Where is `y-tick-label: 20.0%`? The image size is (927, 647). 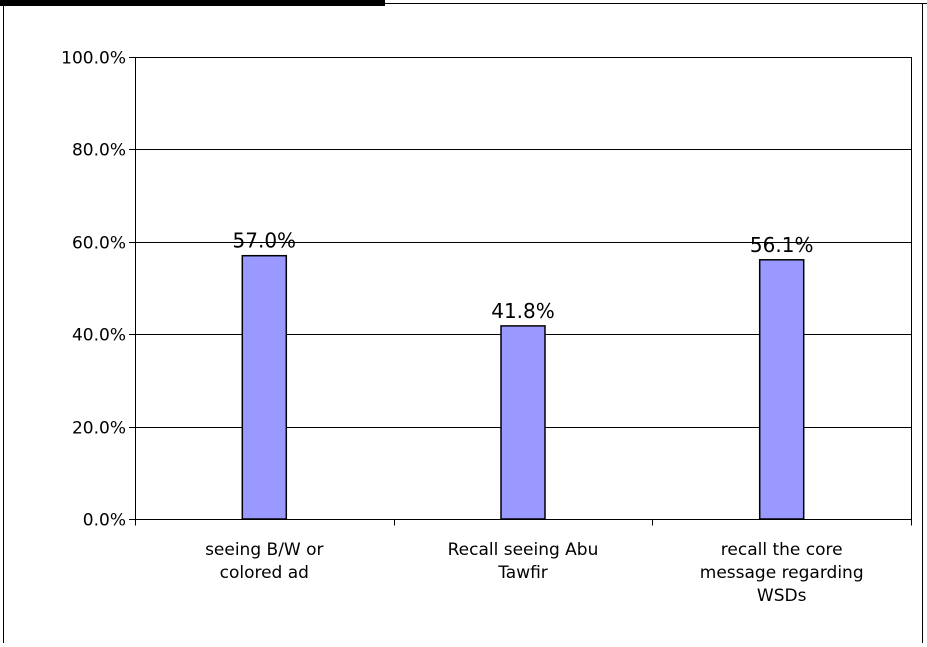 y-tick-label: 20.0% is located at coordinates (99, 429).